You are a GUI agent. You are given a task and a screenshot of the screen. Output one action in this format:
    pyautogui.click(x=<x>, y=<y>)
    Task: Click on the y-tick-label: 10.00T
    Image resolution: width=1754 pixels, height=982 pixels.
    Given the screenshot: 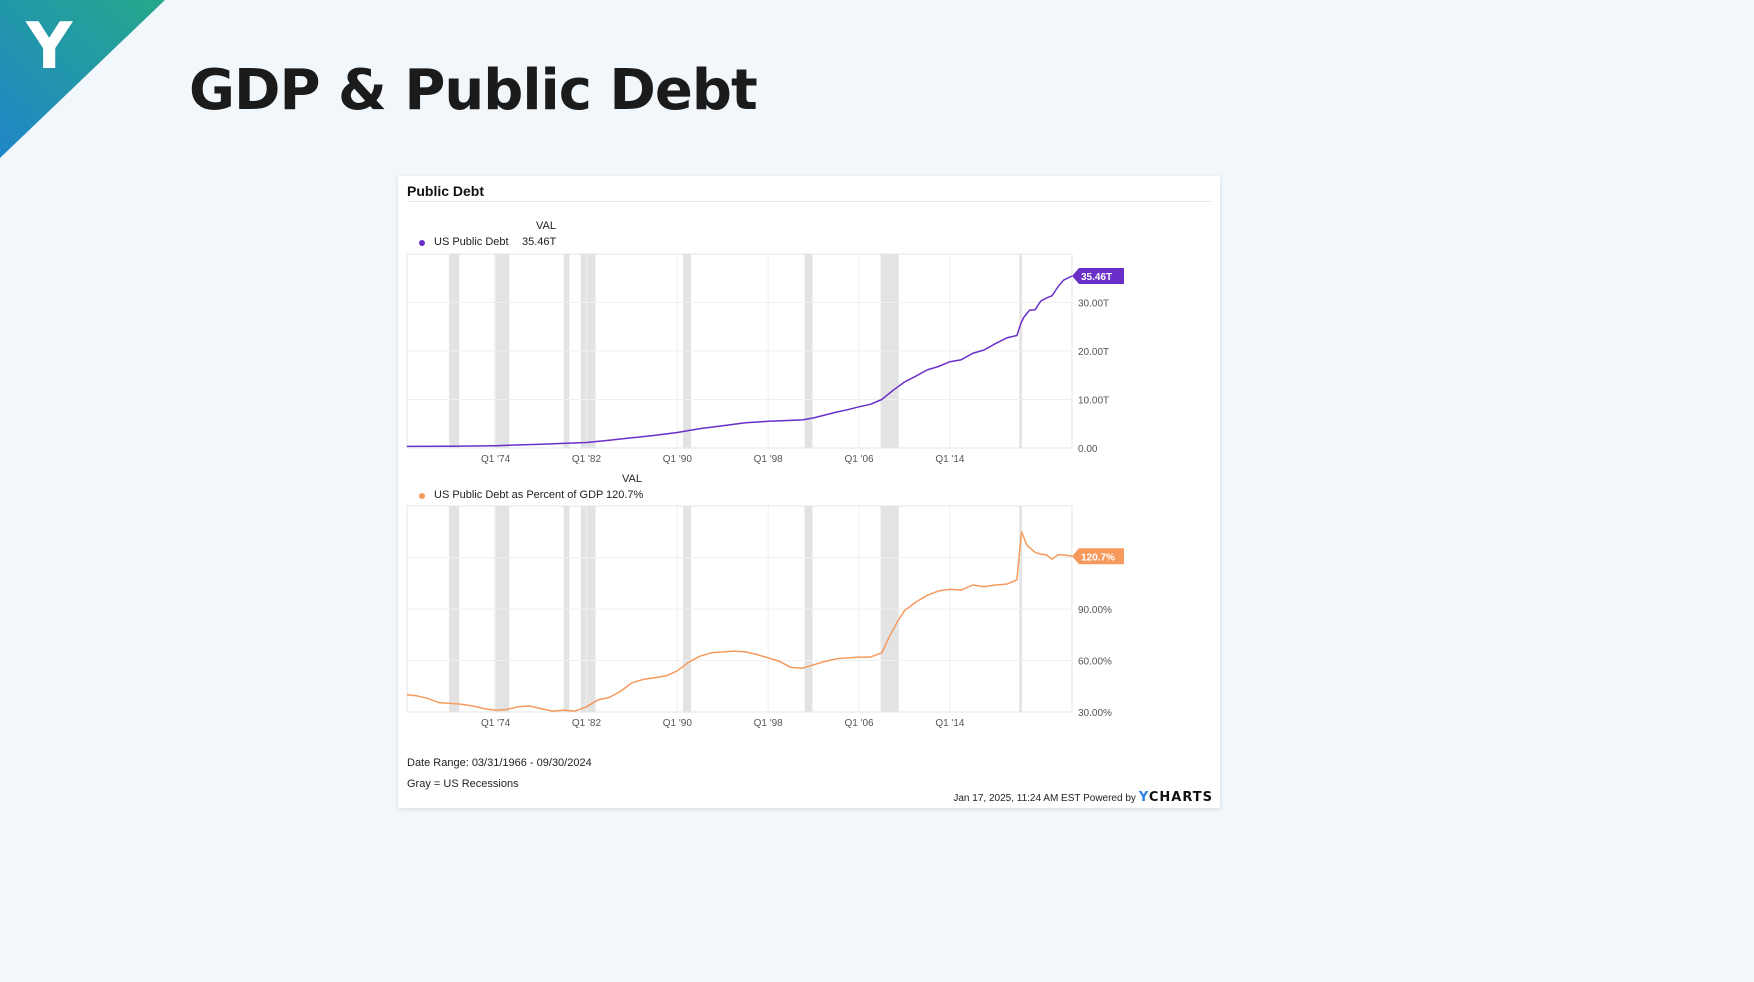 What is the action you would take?
    pyautogui.click(x=1093, y=401)
    